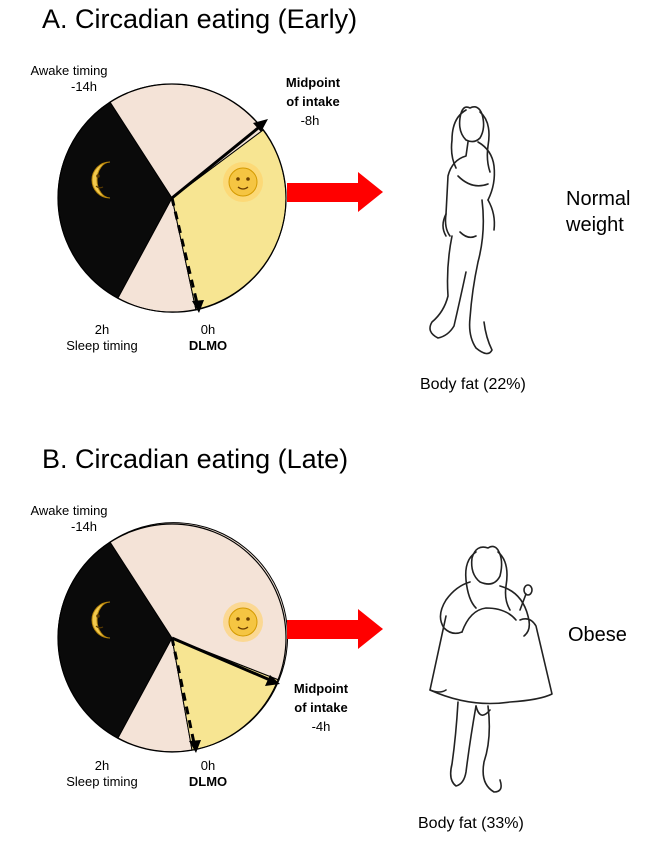  I want to click on outcome-label-line1: Obese, so click(597, 635).